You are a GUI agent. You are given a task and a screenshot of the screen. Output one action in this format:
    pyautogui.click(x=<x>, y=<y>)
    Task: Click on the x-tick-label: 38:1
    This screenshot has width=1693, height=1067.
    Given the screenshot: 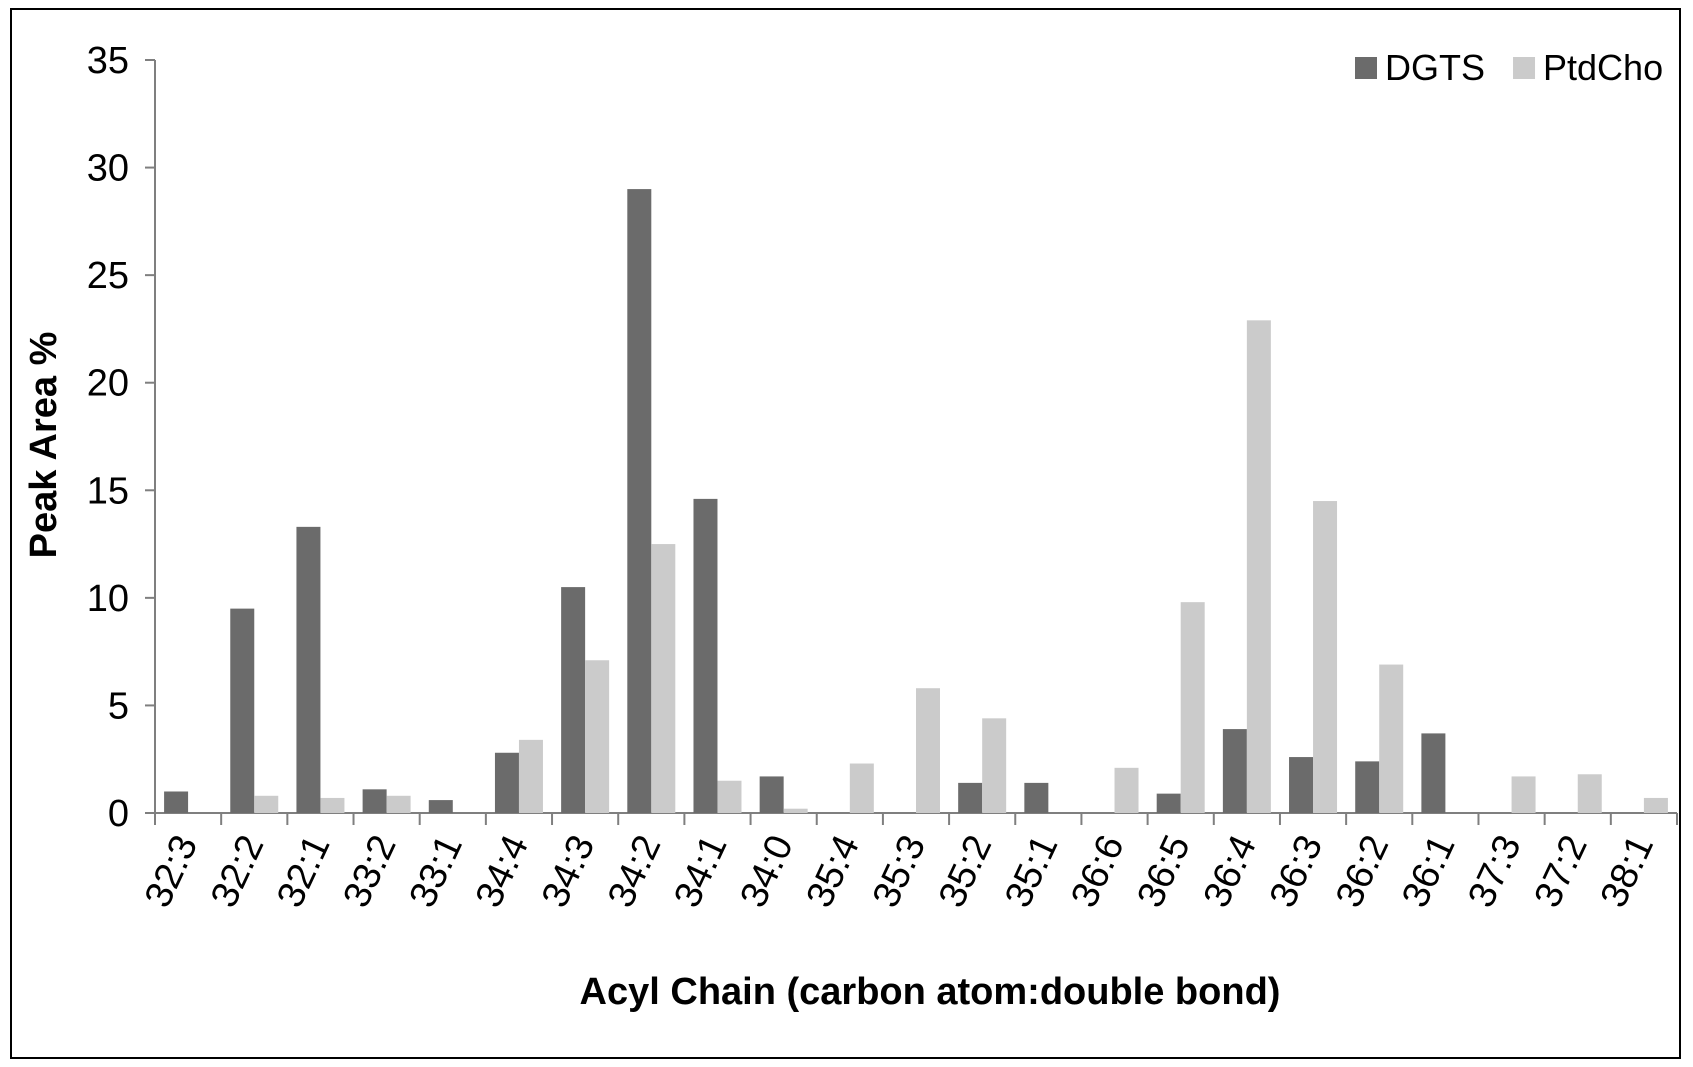 What is the action you would take?
    pyautogui.click(x=1627, y=871)
    